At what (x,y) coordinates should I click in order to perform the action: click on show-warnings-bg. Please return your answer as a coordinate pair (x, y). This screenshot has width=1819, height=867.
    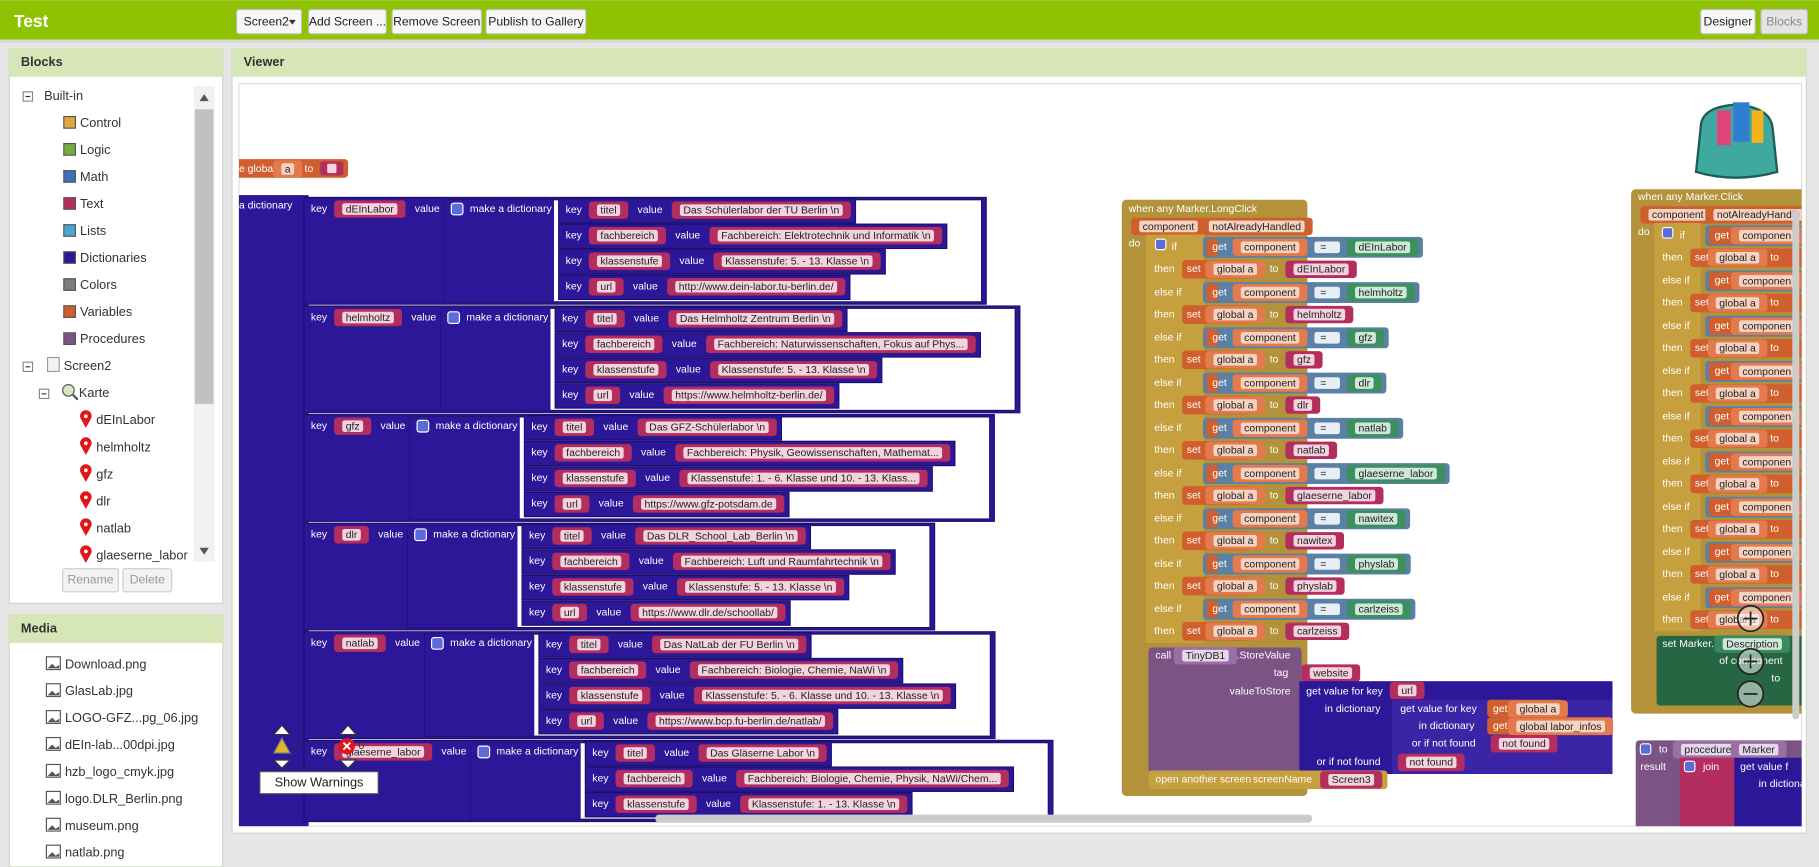
    Looking at the image, I should click on (319, 783).